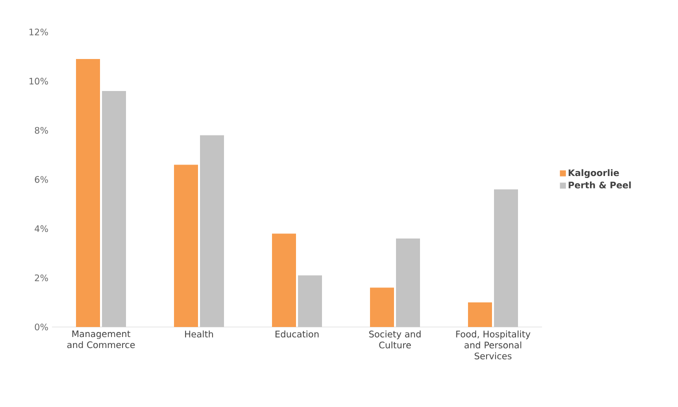  Describe the element at coordinates (41, 179) in the screenshot. I see `y-tick-label: 6%` at that location.